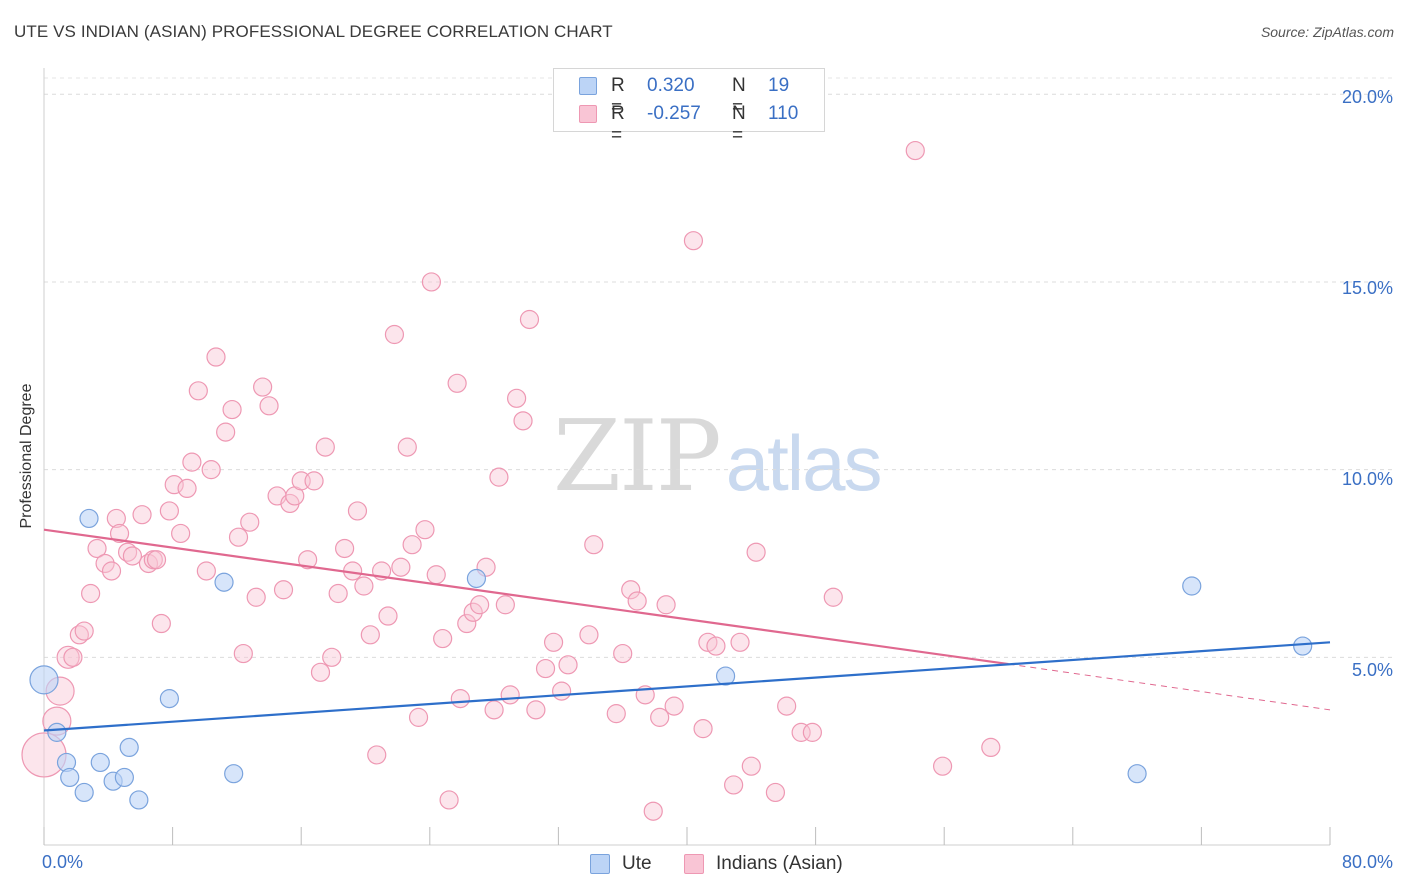 The image size is (1406, 892). I want to click on indian-trend-extension, so click(1169, 687).